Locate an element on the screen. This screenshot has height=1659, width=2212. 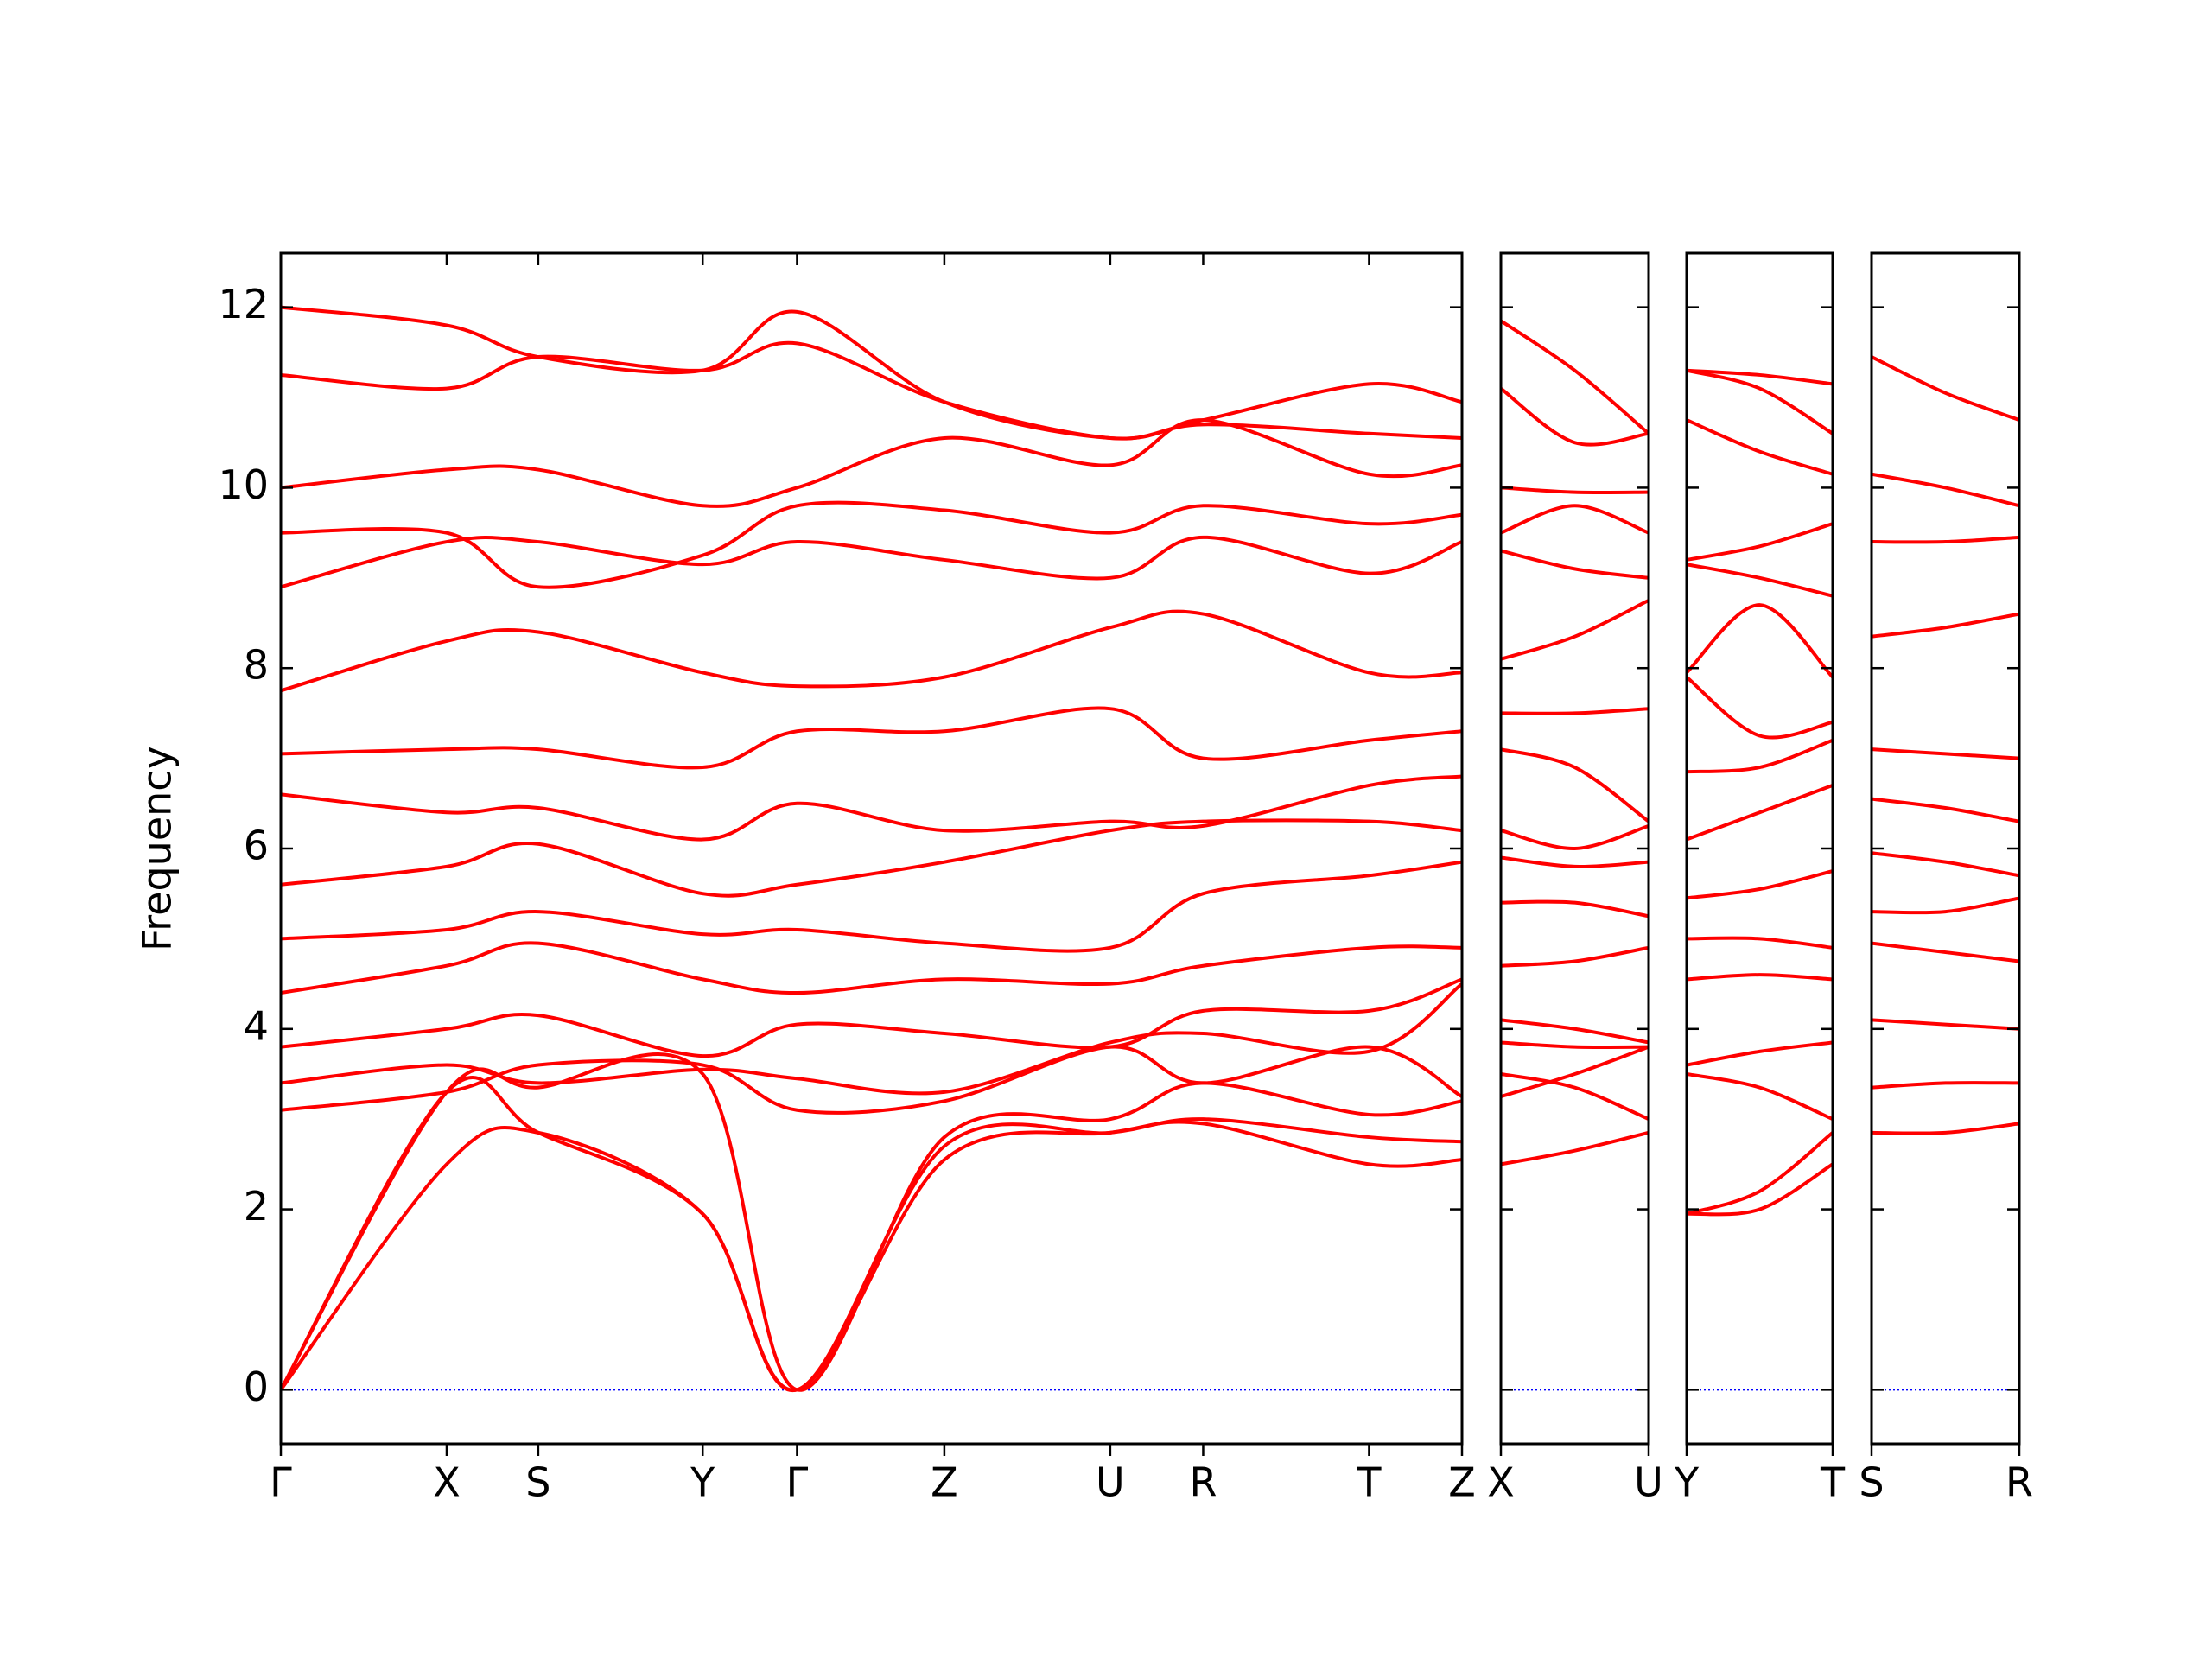
y-tick-label: 2 is located at coordinates (256, 1206).